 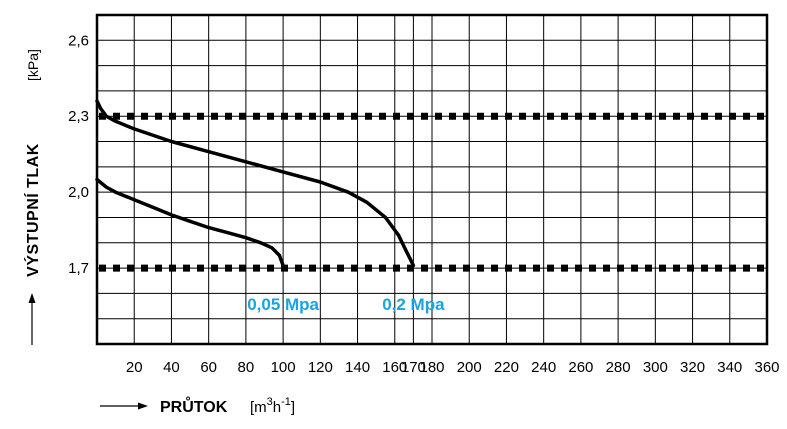 I want to click on x-tick-label: 300, so click(x=655, y=367).